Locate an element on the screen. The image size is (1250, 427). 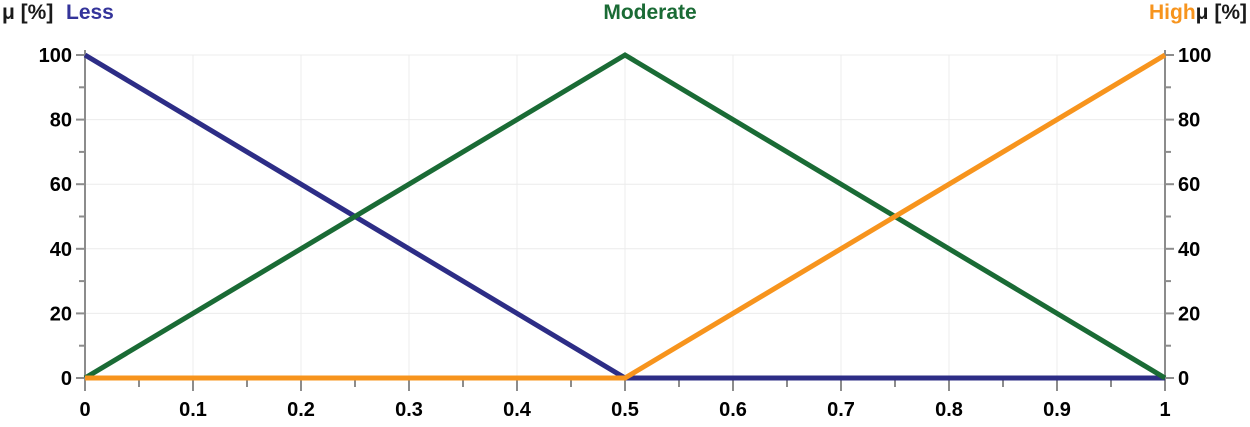
series-label-high: High is located at coordinates (1172, 12).